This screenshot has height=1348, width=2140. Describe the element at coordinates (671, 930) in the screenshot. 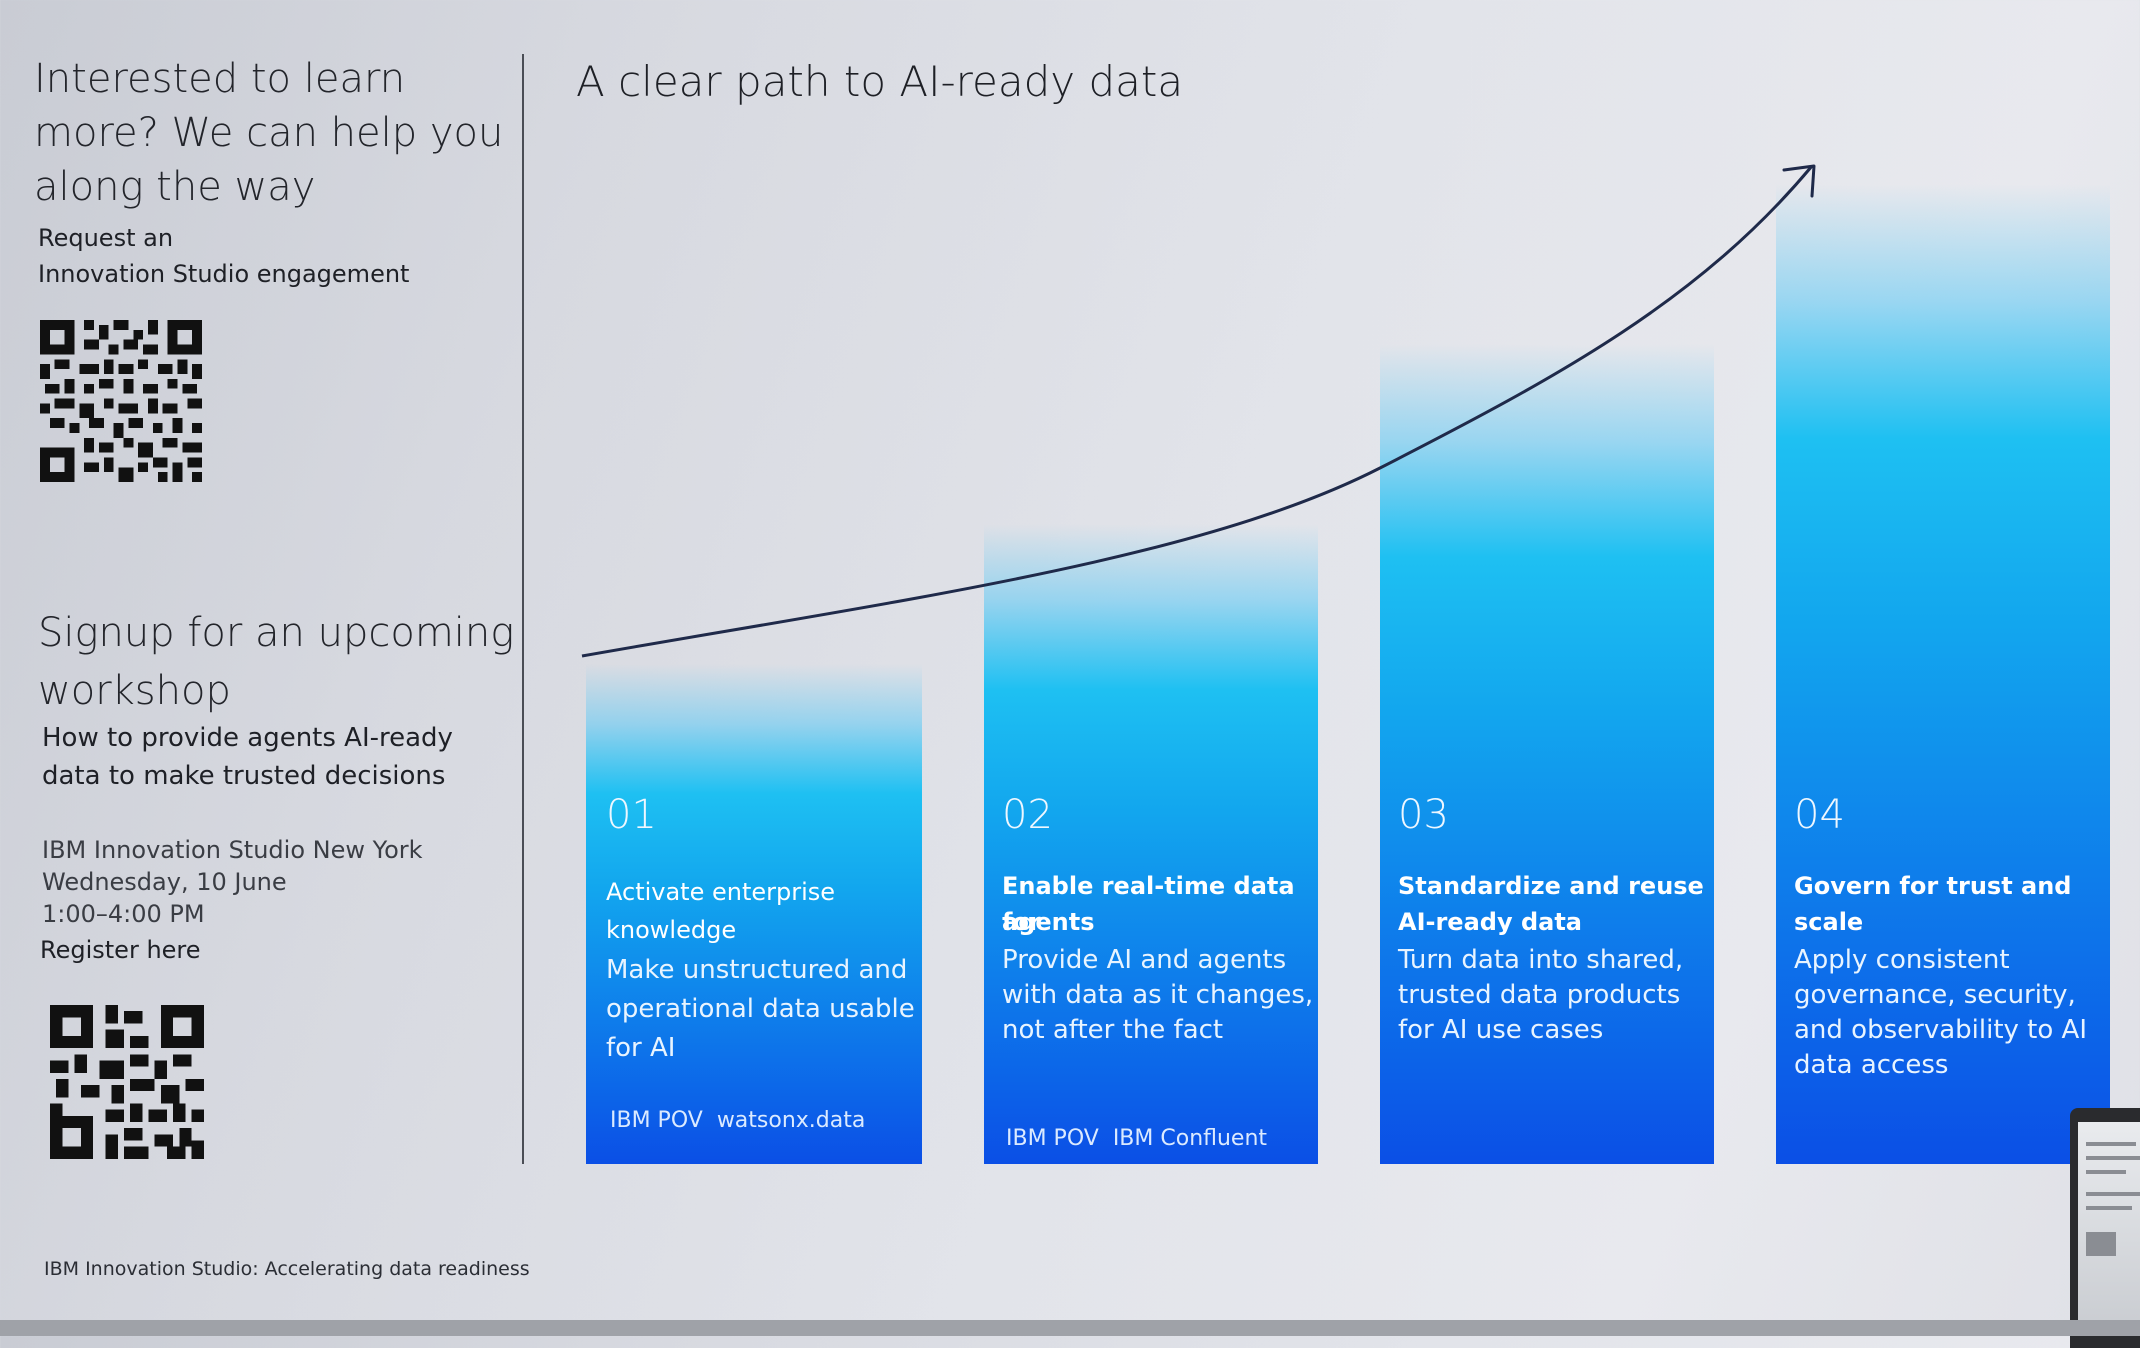

I see `step-title-line: knowledge` at that location.